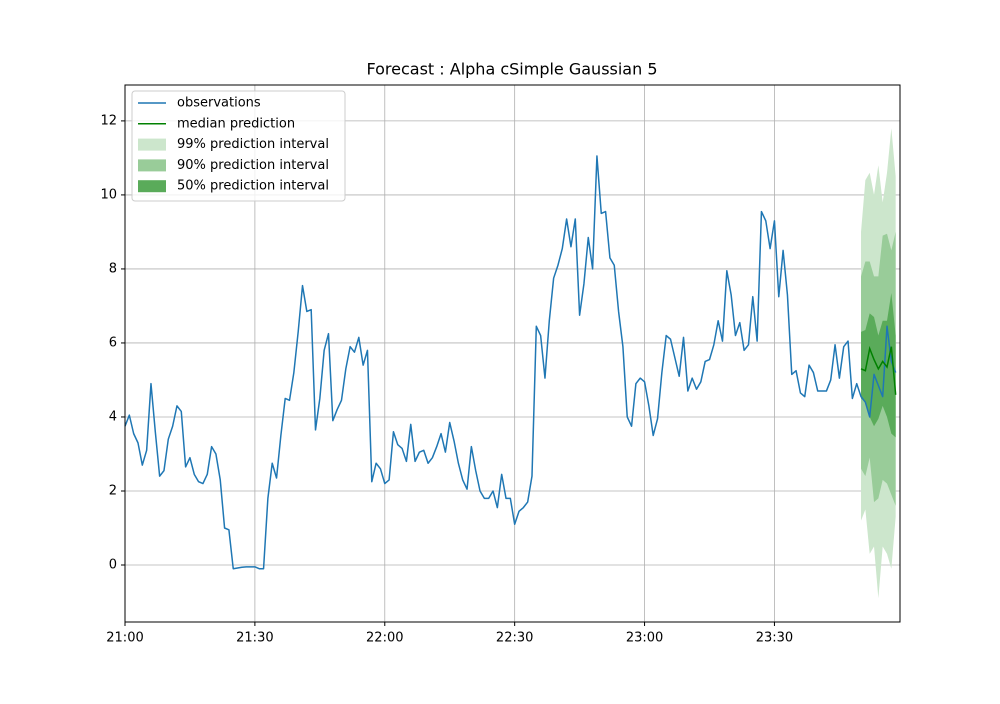 The image size is (1000, 704). What do you see at coordinates (644, 638) in the screenshot?
I see `x-tick-label: 23:00` at bounding box center [644, 638].